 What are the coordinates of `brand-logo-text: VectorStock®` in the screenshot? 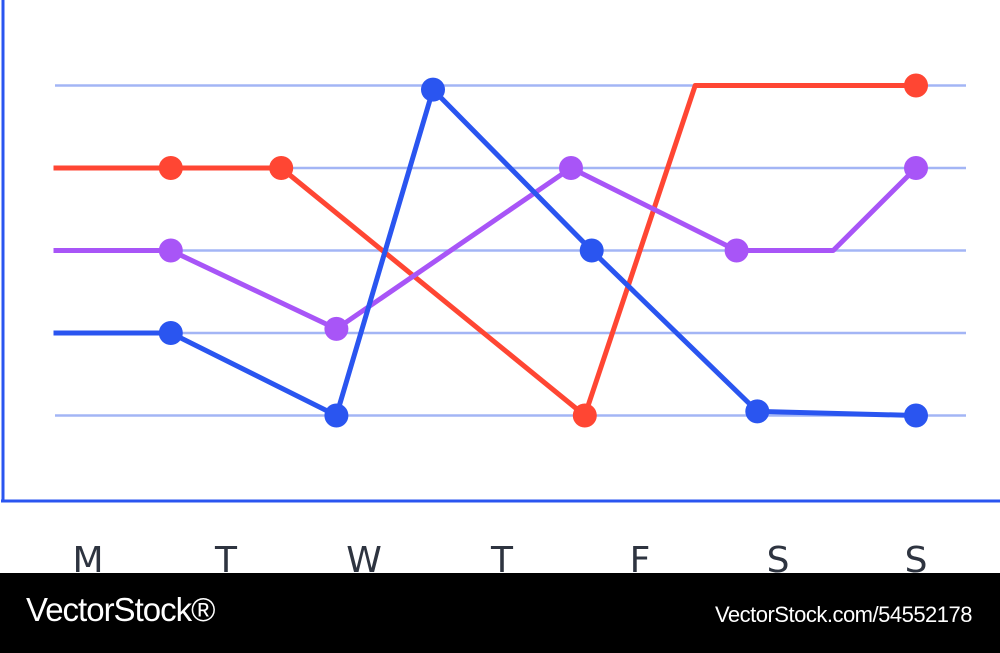 It's located at (120, 609).